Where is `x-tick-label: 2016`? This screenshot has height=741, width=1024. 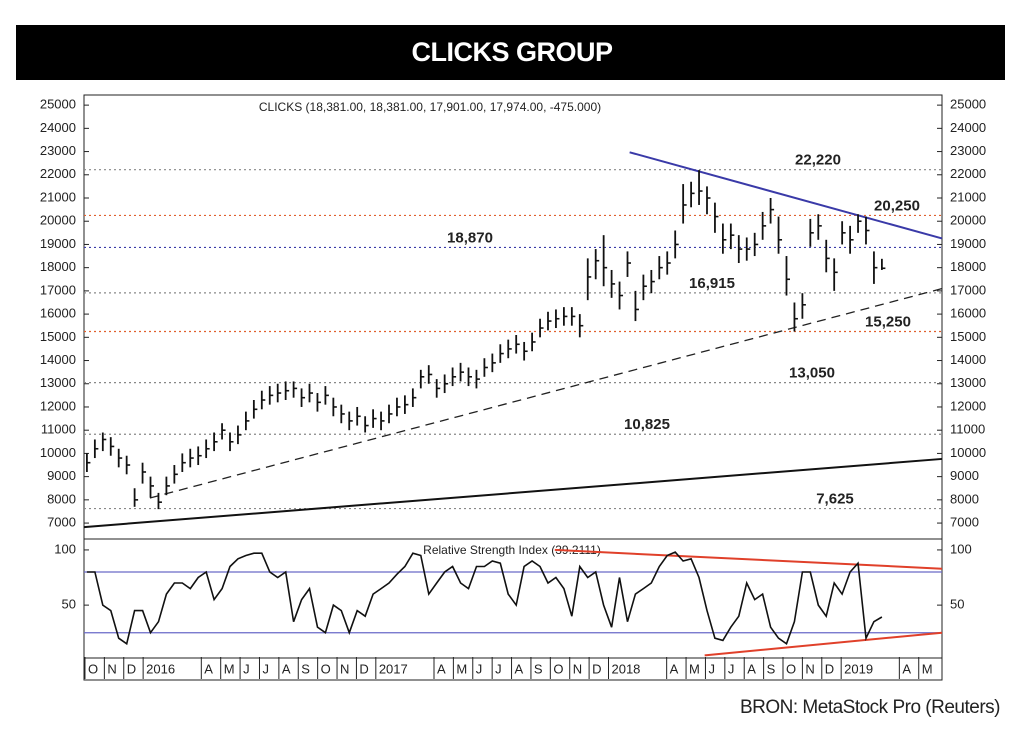
x-tick-label: 2016 is located at coordinates (160, 668).